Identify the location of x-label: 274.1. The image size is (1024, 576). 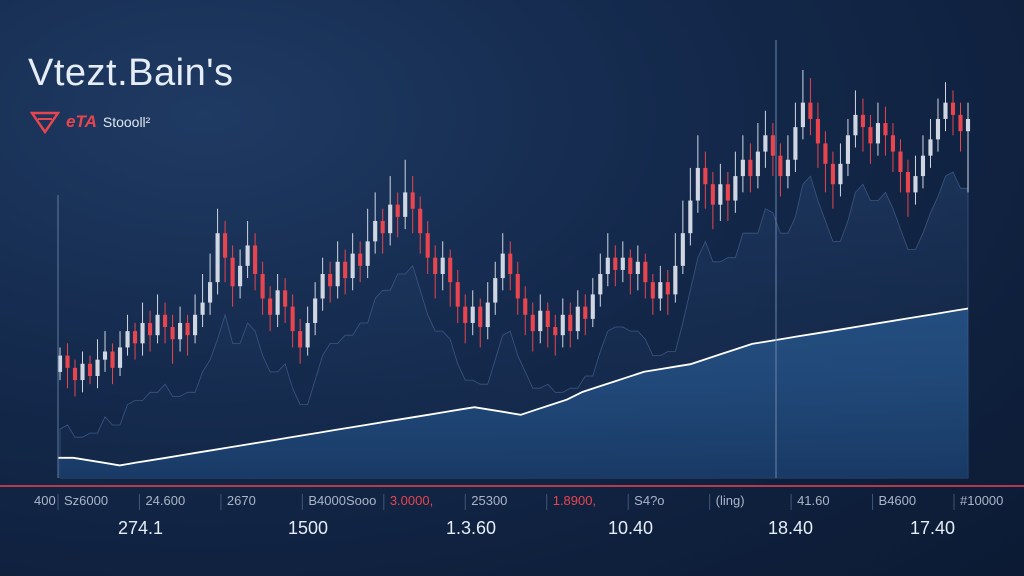
(140, 528).